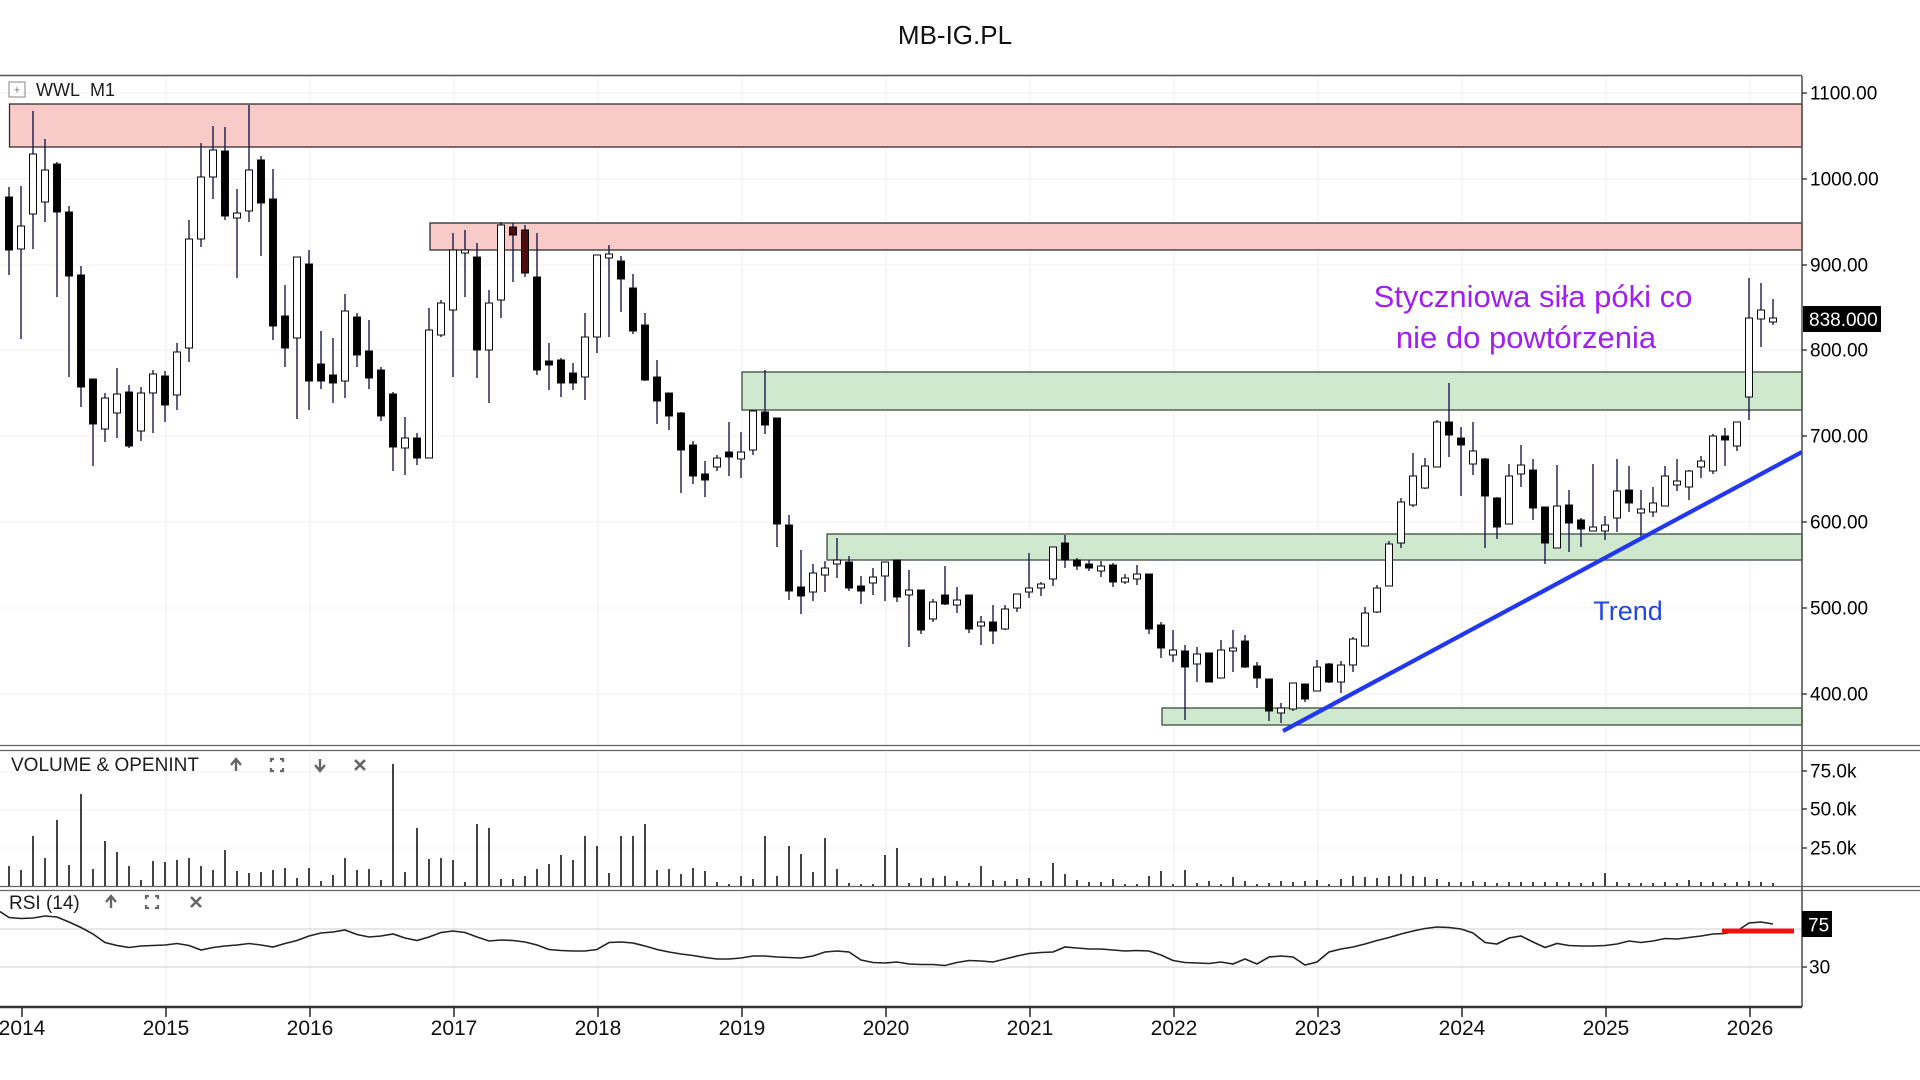  What do you see at coordinates (1833, 849) in the screenshot?
I see `svg-text: 25.0k` at bounding box center [1833, 849].